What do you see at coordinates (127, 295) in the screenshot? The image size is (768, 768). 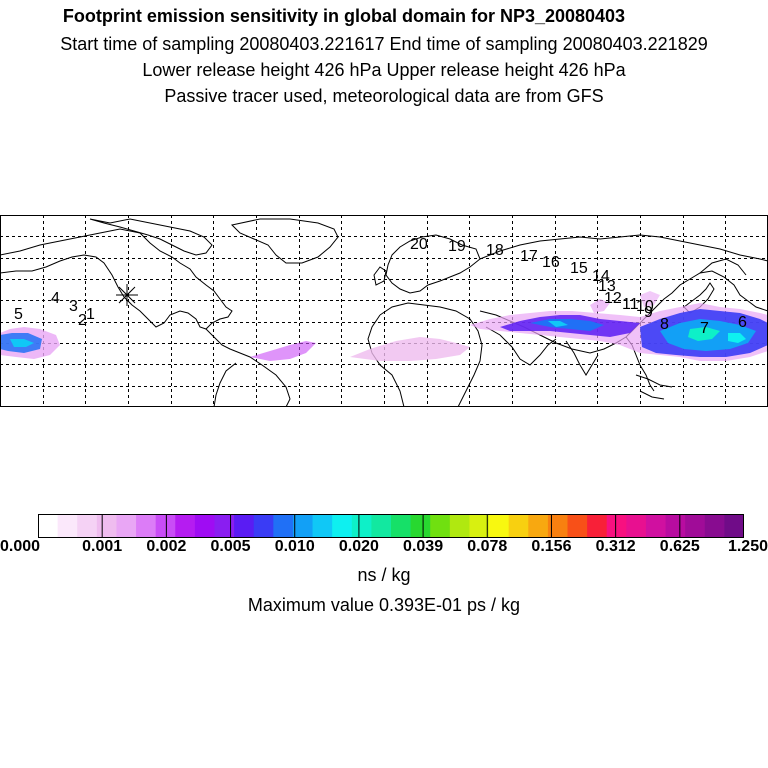 I see `release-location-marker` at bounding box center [127, 295].